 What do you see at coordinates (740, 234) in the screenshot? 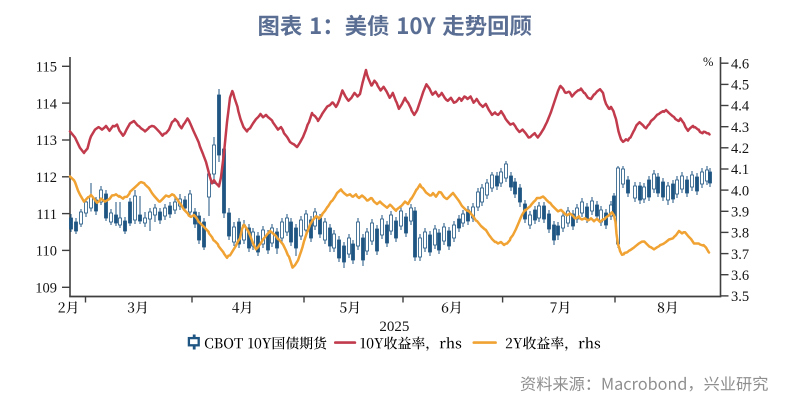
I see `svg-text: 3.8` at bounding box center [740, 234].